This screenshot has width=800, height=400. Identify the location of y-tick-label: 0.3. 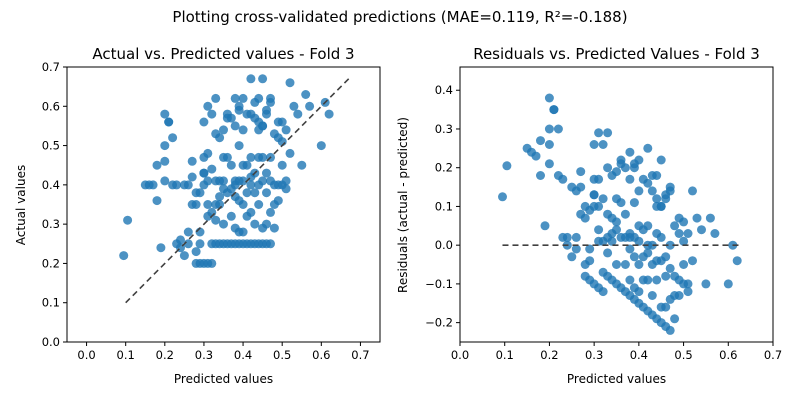
(444, 129).